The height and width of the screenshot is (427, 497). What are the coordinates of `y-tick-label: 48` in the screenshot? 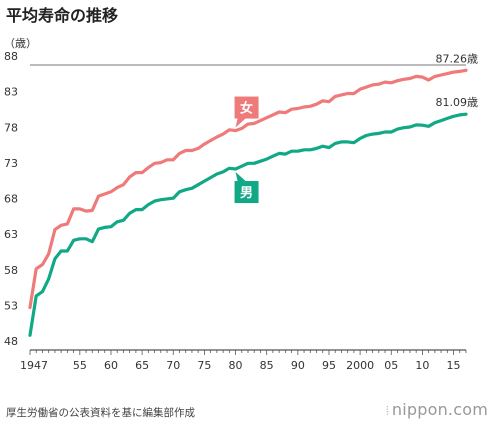 It's located at (11, 341).